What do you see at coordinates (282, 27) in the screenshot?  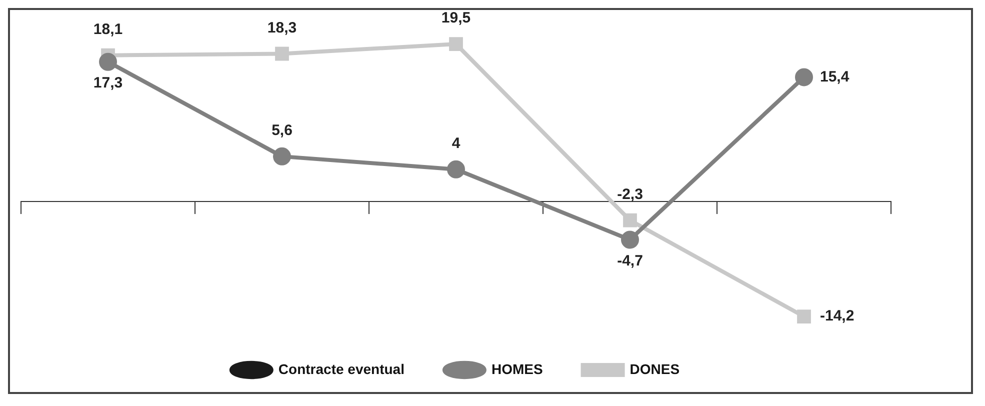 I see `data-label: 18,3` at bounding box center [282, 27].